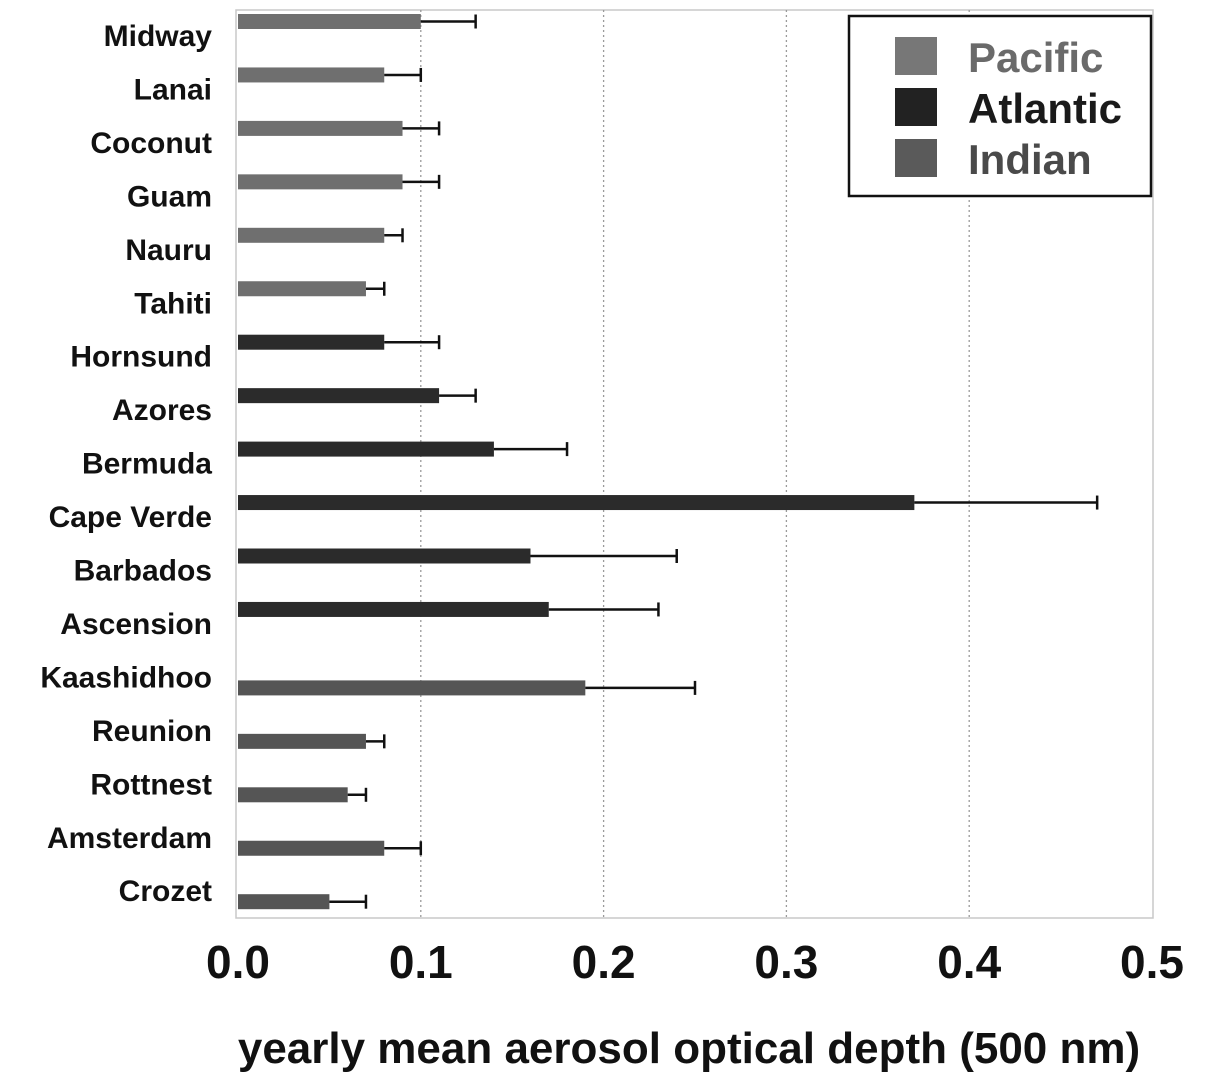 The height and width of the screenshot is (1076, 1213). What do you see at coordinates (916, 158) in the screenshot?
I see `legend-swatch-indian` at bounding box center [916, 158].